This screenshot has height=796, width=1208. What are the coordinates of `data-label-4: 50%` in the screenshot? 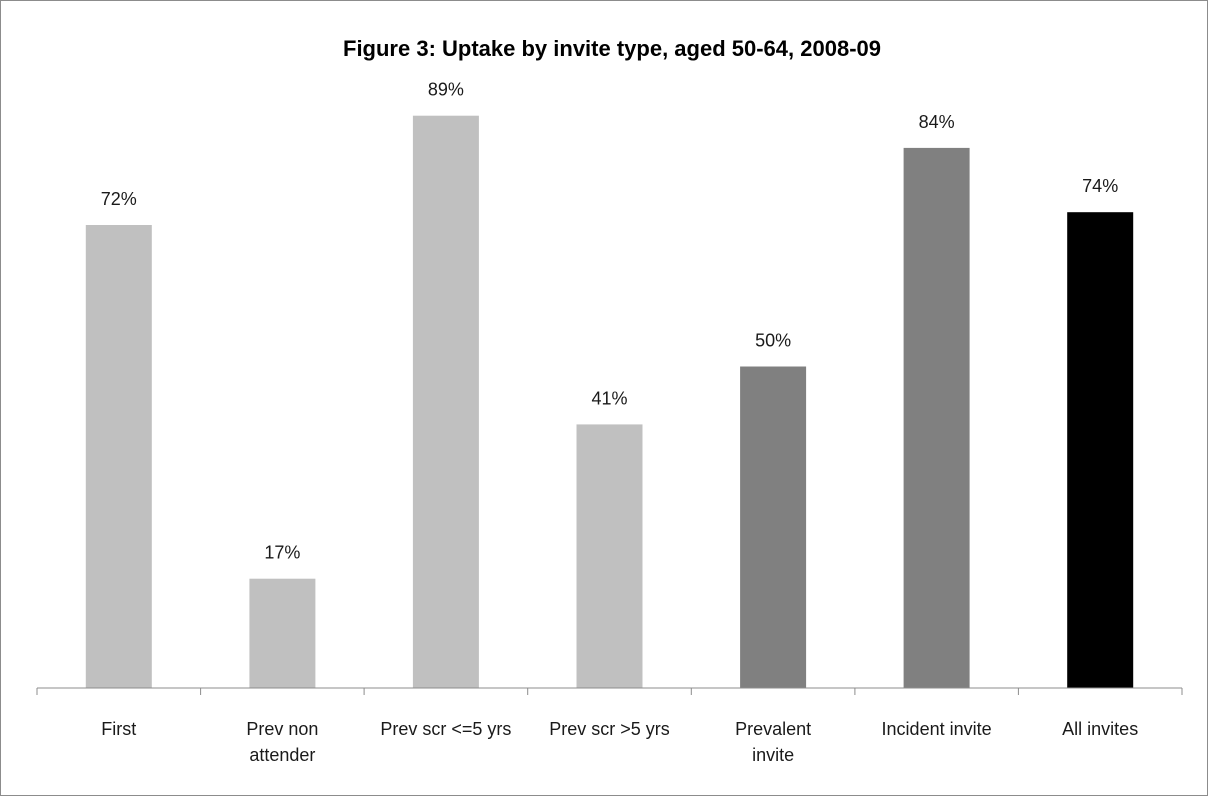 It's located at (773, 341).